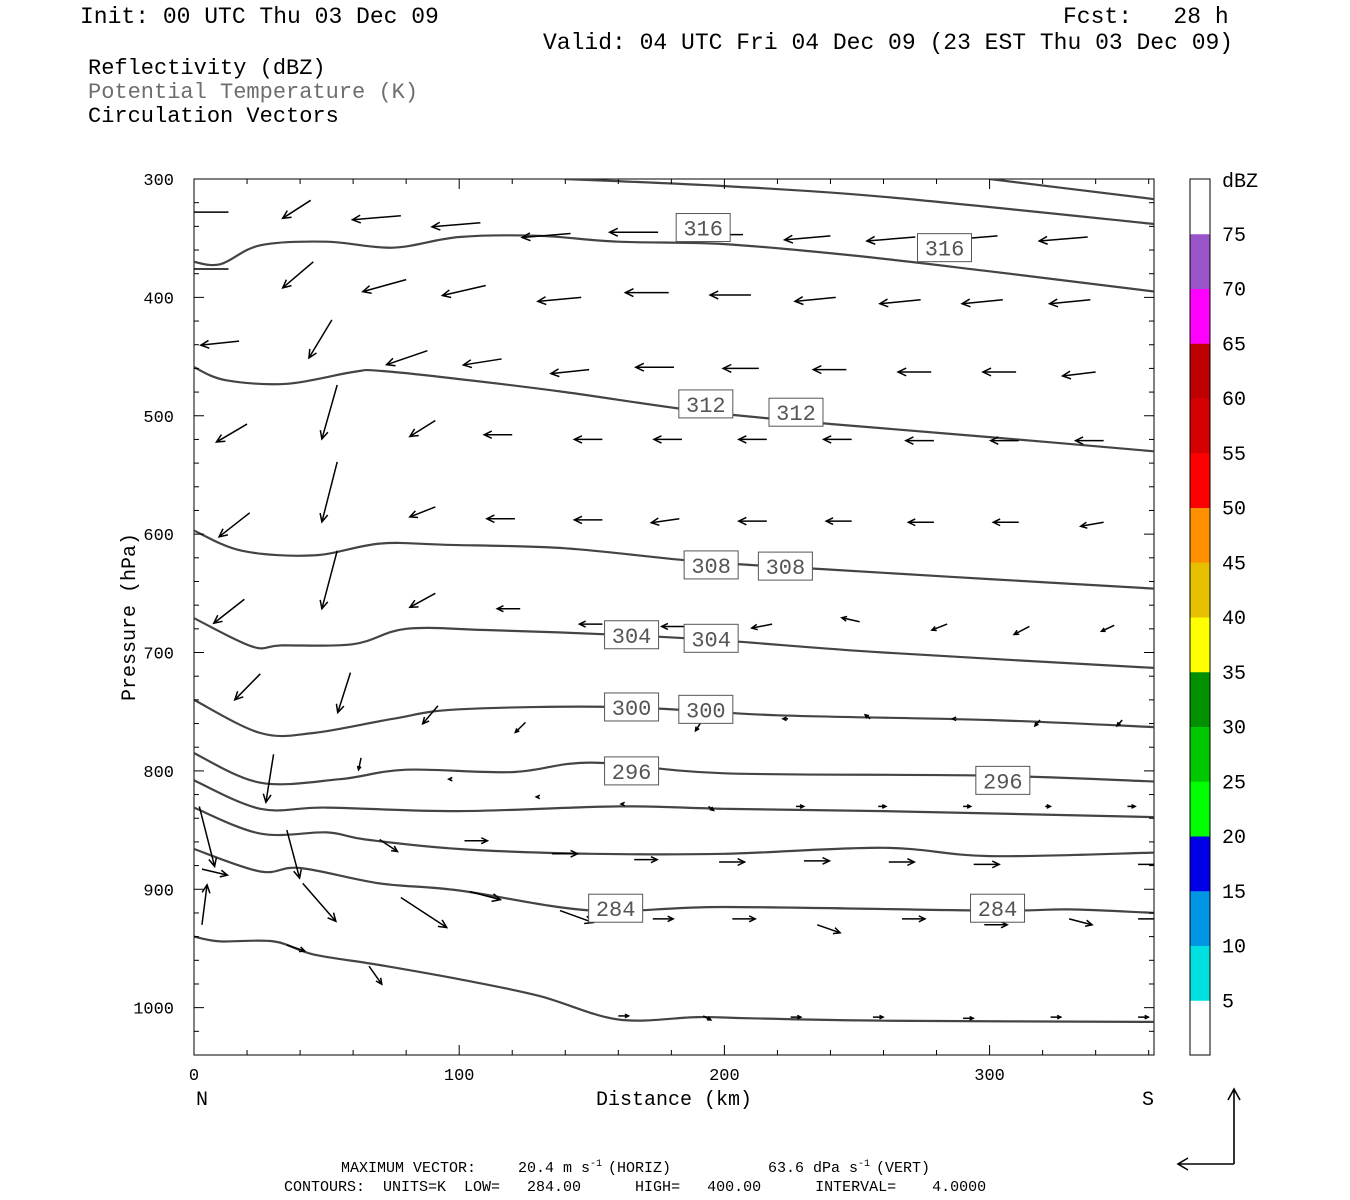 The width and height of the screenshot is (1350, 1200). I want to click on field-reflectivity: Reflectivity (dBZ), so click(207, 68).